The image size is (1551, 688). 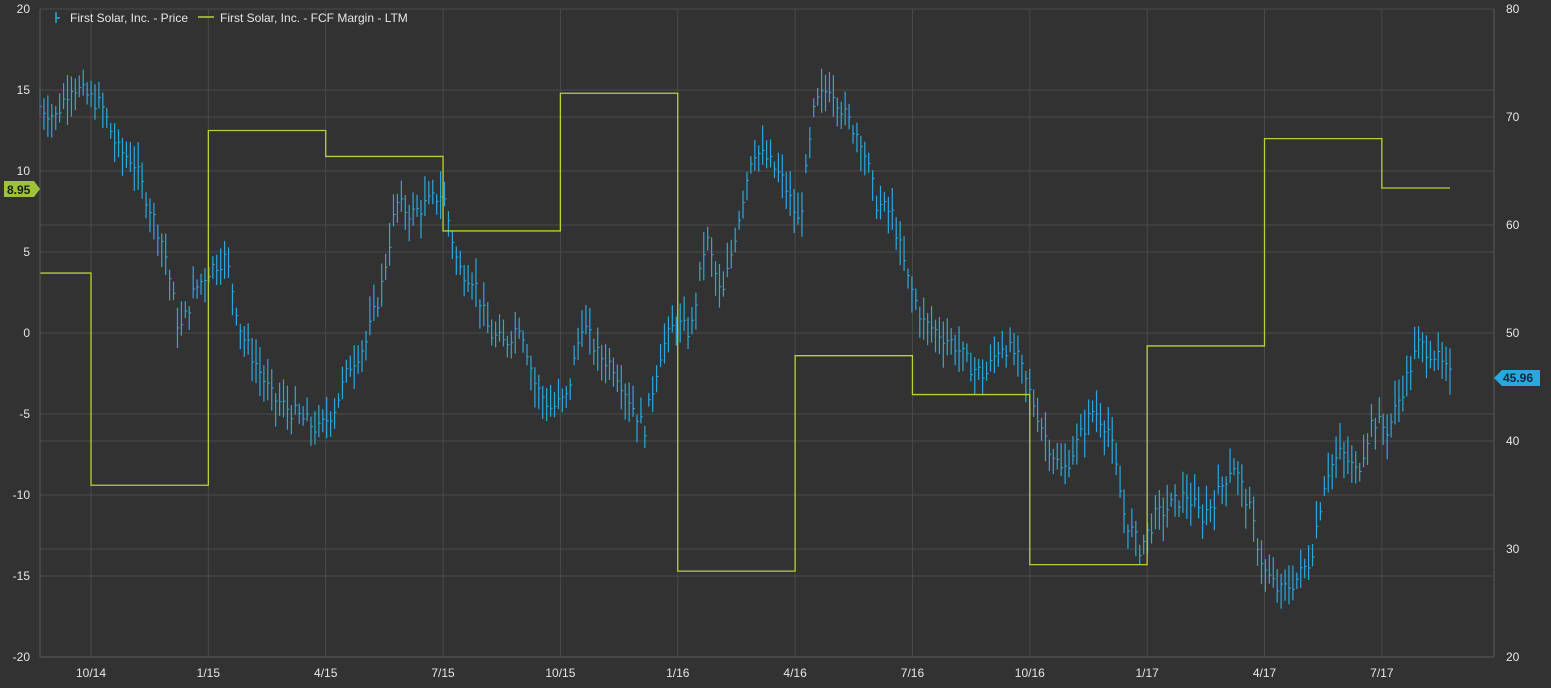 I want to click on left-tick-label: 0, so click(x=26, y=333).